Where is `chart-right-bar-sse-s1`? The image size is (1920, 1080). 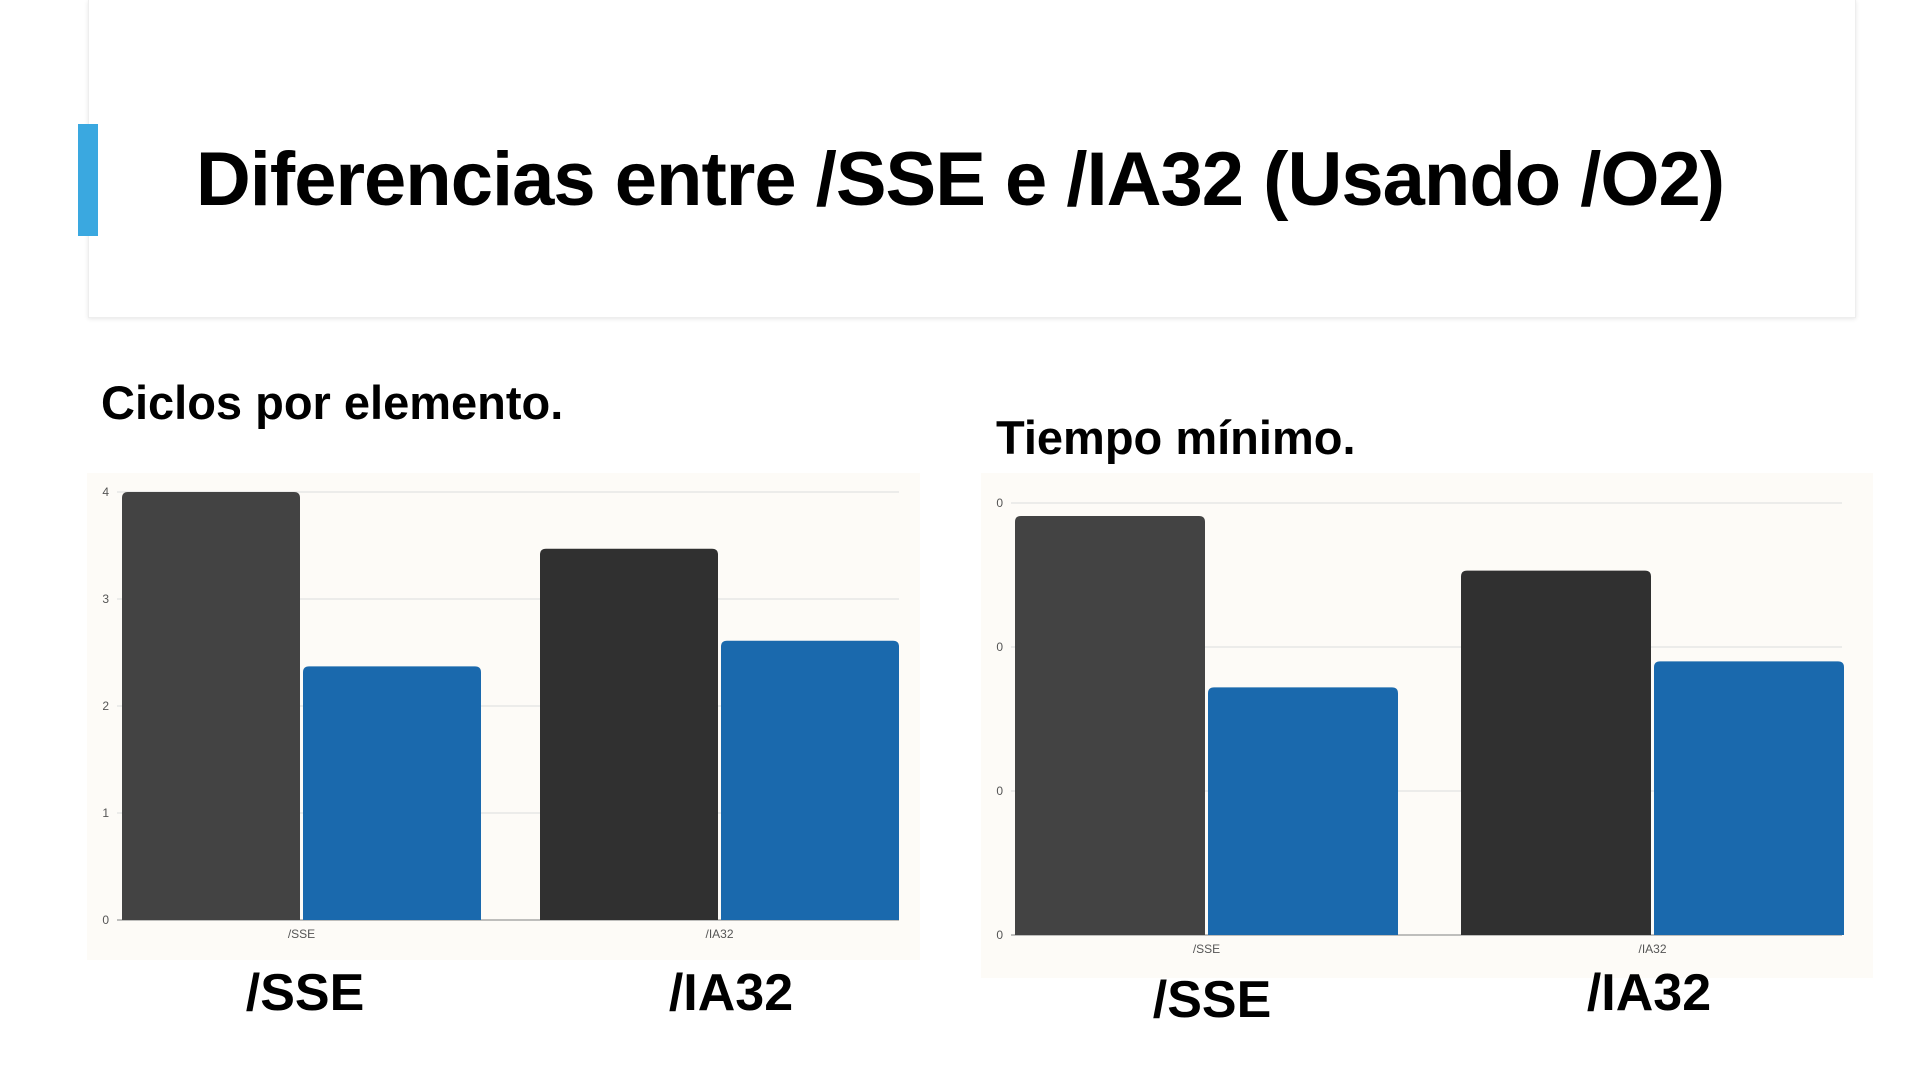 chart-right-bar-sse-s1 is located at coordinates (1110, 725).